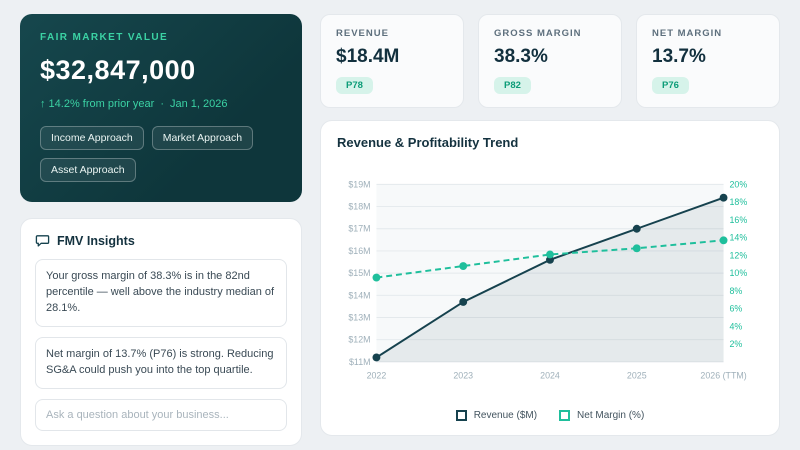  Describe the element at coordinates (463, 376) in the screenshot. I see `svg-text: 2023` at that location.